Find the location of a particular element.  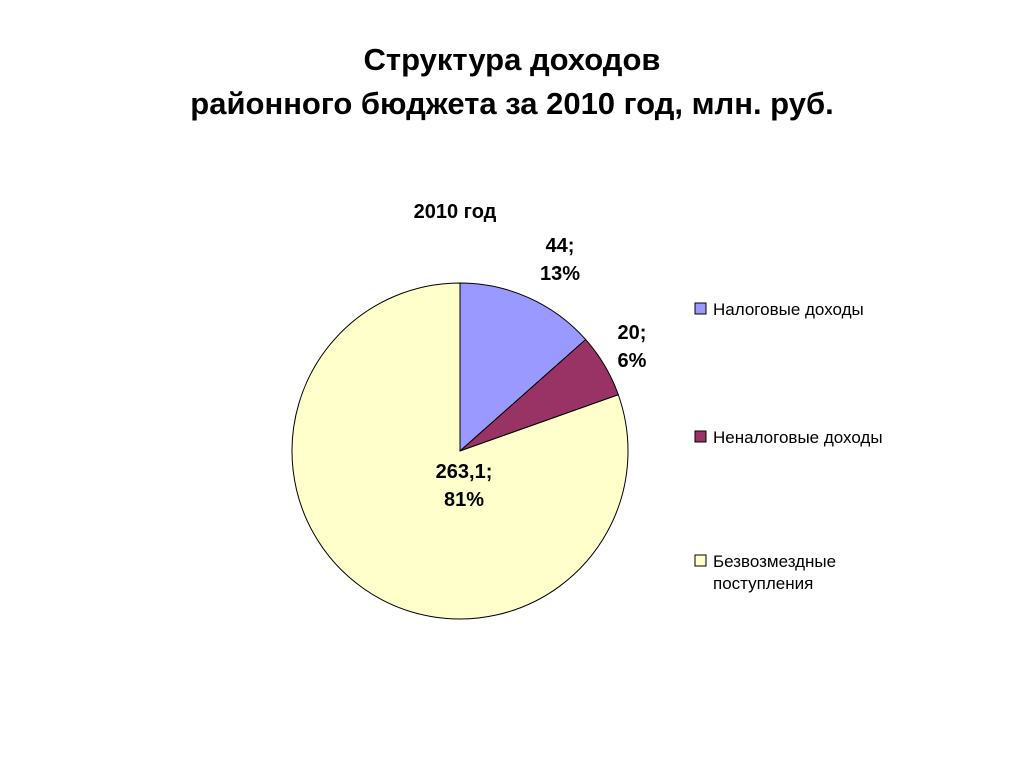

slice-label-налоговые-доходы: 44; 13% is located at coordinates (560, 260).